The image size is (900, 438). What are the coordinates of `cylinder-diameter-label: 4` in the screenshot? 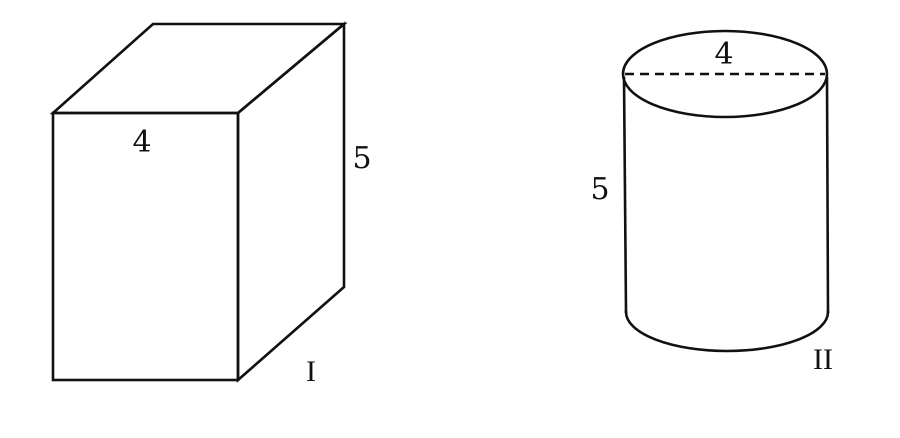 It's located at (723, 54).